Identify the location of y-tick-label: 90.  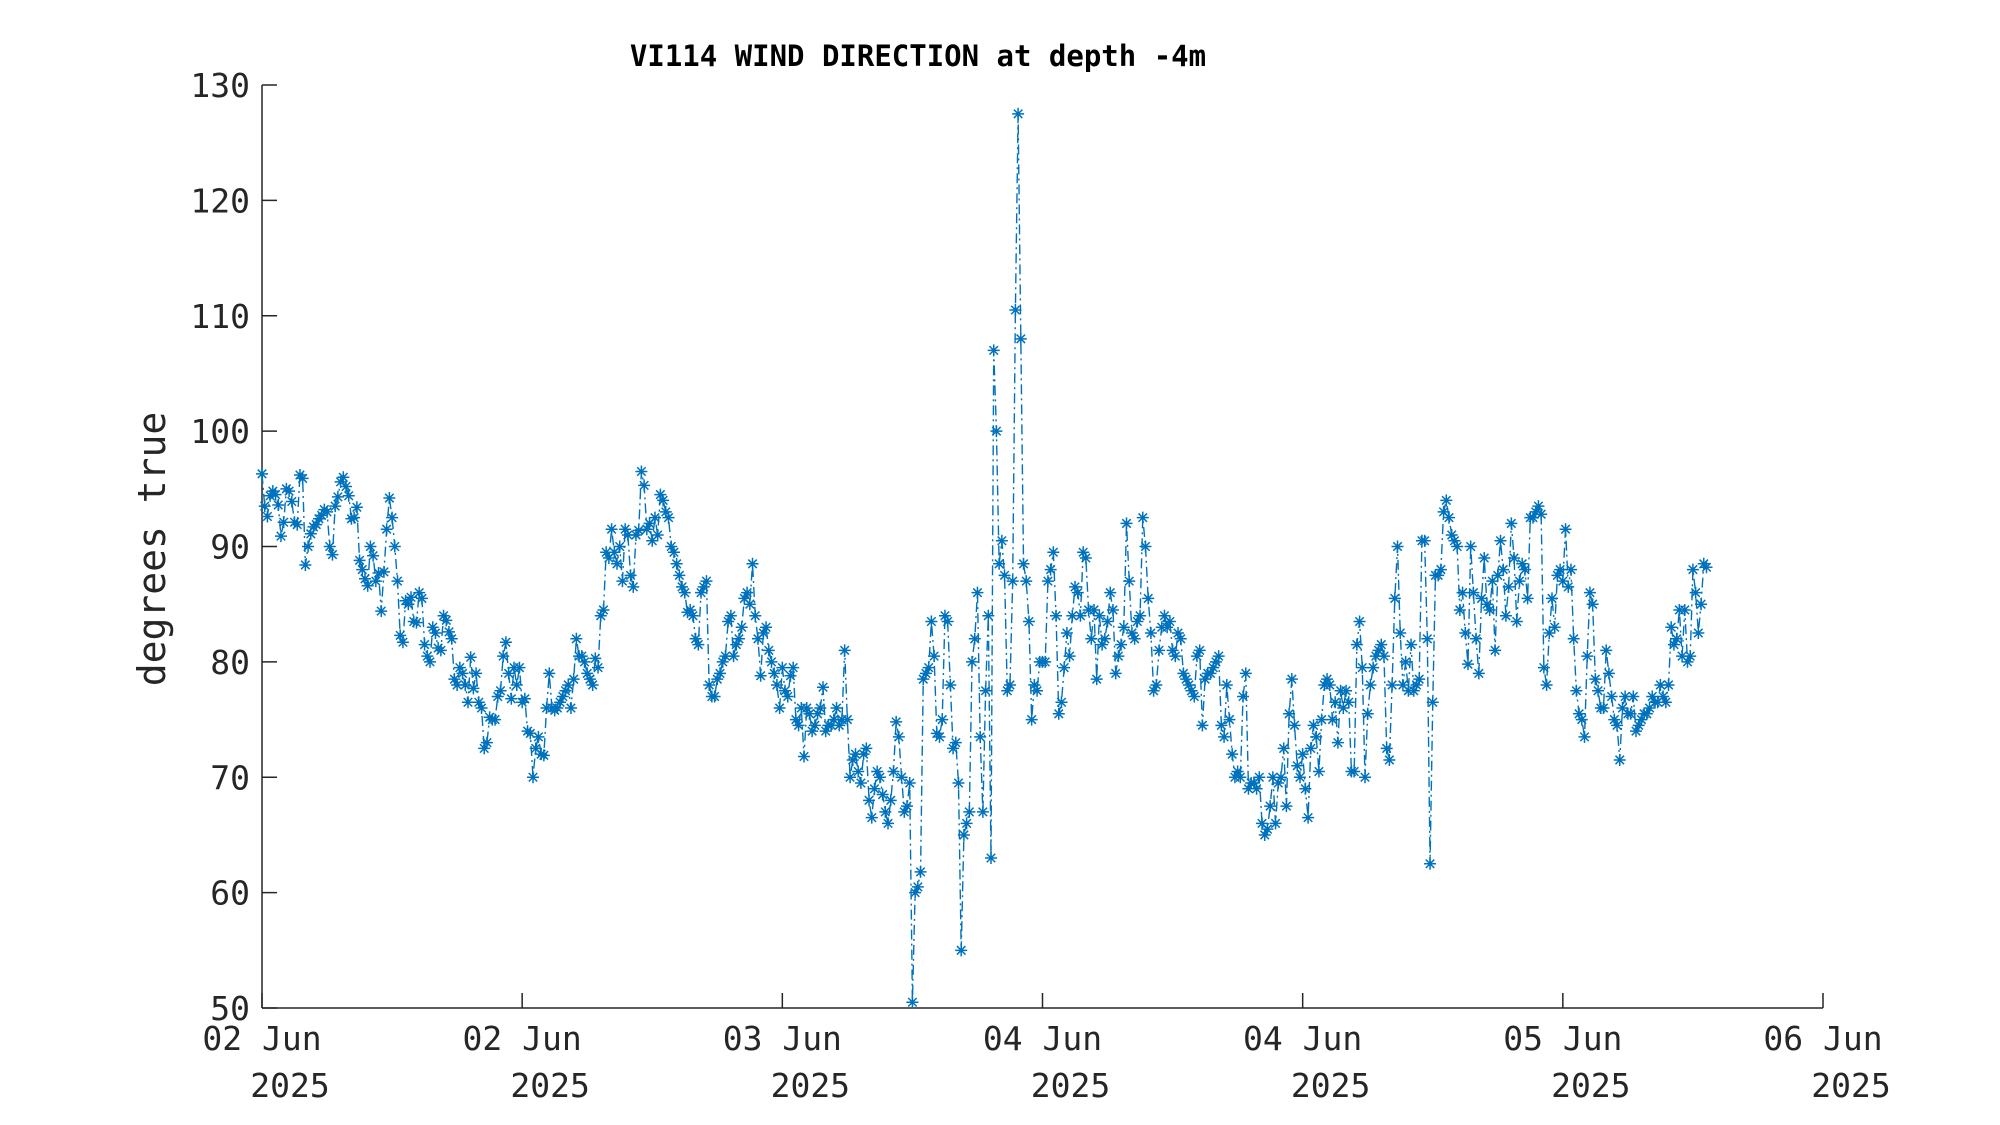
(230, 547).